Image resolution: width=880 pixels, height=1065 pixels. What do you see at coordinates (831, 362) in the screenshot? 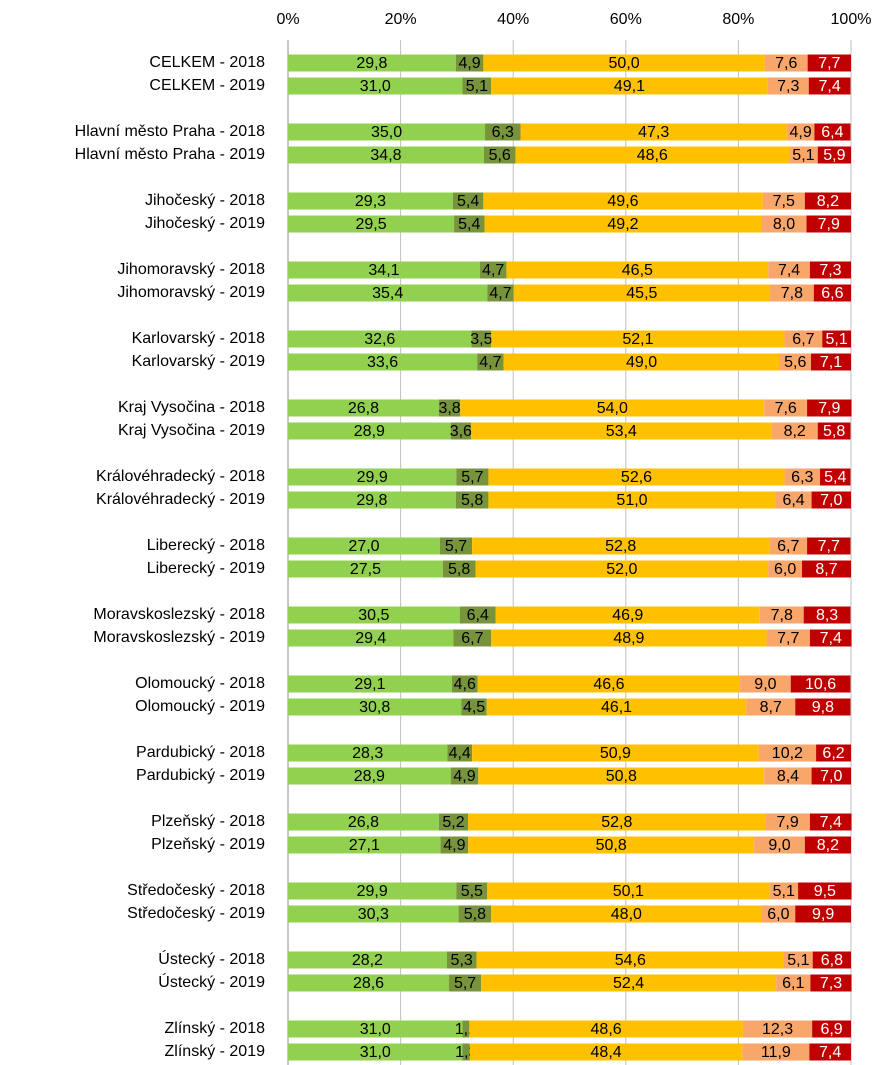
I see `value-label: 7,1` at bounding box center [831, 362].